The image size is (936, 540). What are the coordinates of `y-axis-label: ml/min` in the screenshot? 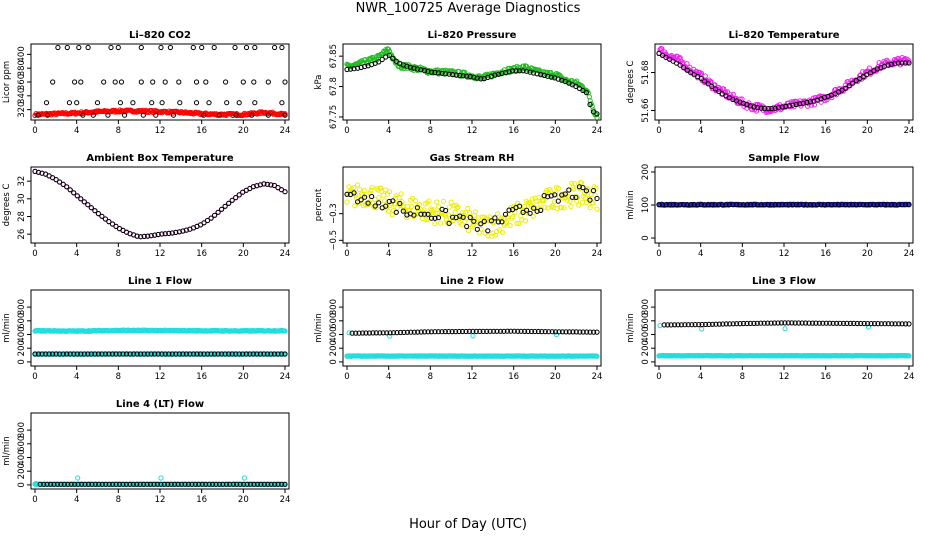 It's located at (631, 328).